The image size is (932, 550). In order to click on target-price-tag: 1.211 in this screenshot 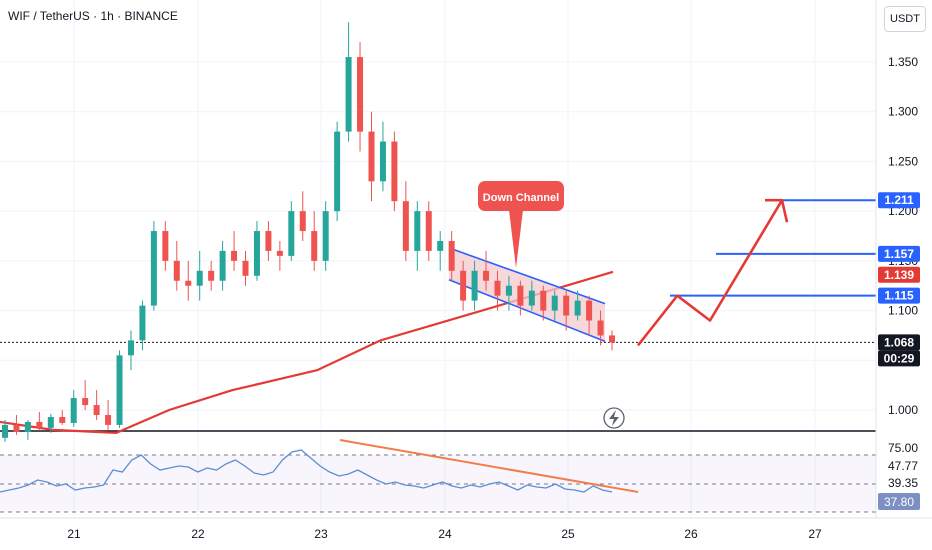, I will do `click(899, 200)`.